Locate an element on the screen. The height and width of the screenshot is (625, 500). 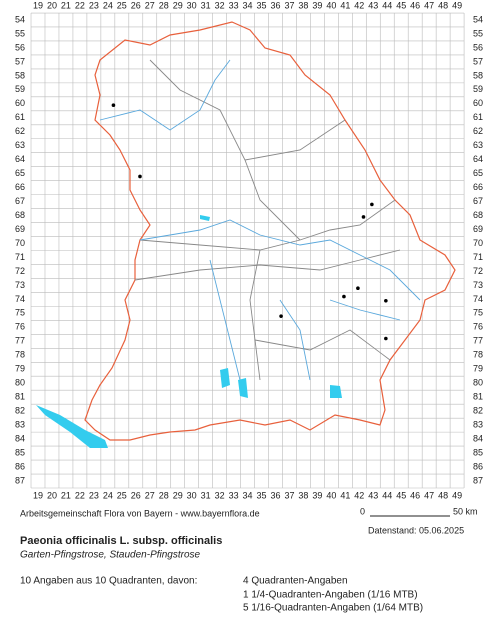
column-label: 44 is located at coordinates (387, 5).